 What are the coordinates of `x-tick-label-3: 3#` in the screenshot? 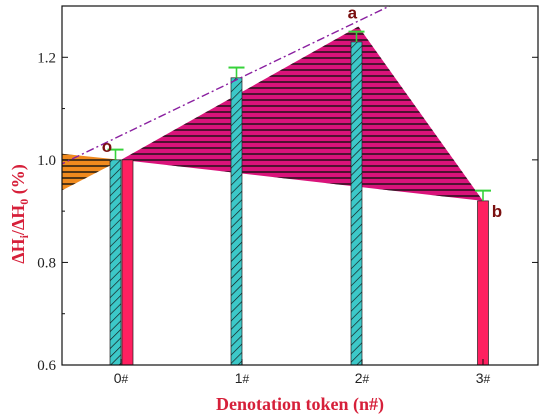 It's located at (483, 378).